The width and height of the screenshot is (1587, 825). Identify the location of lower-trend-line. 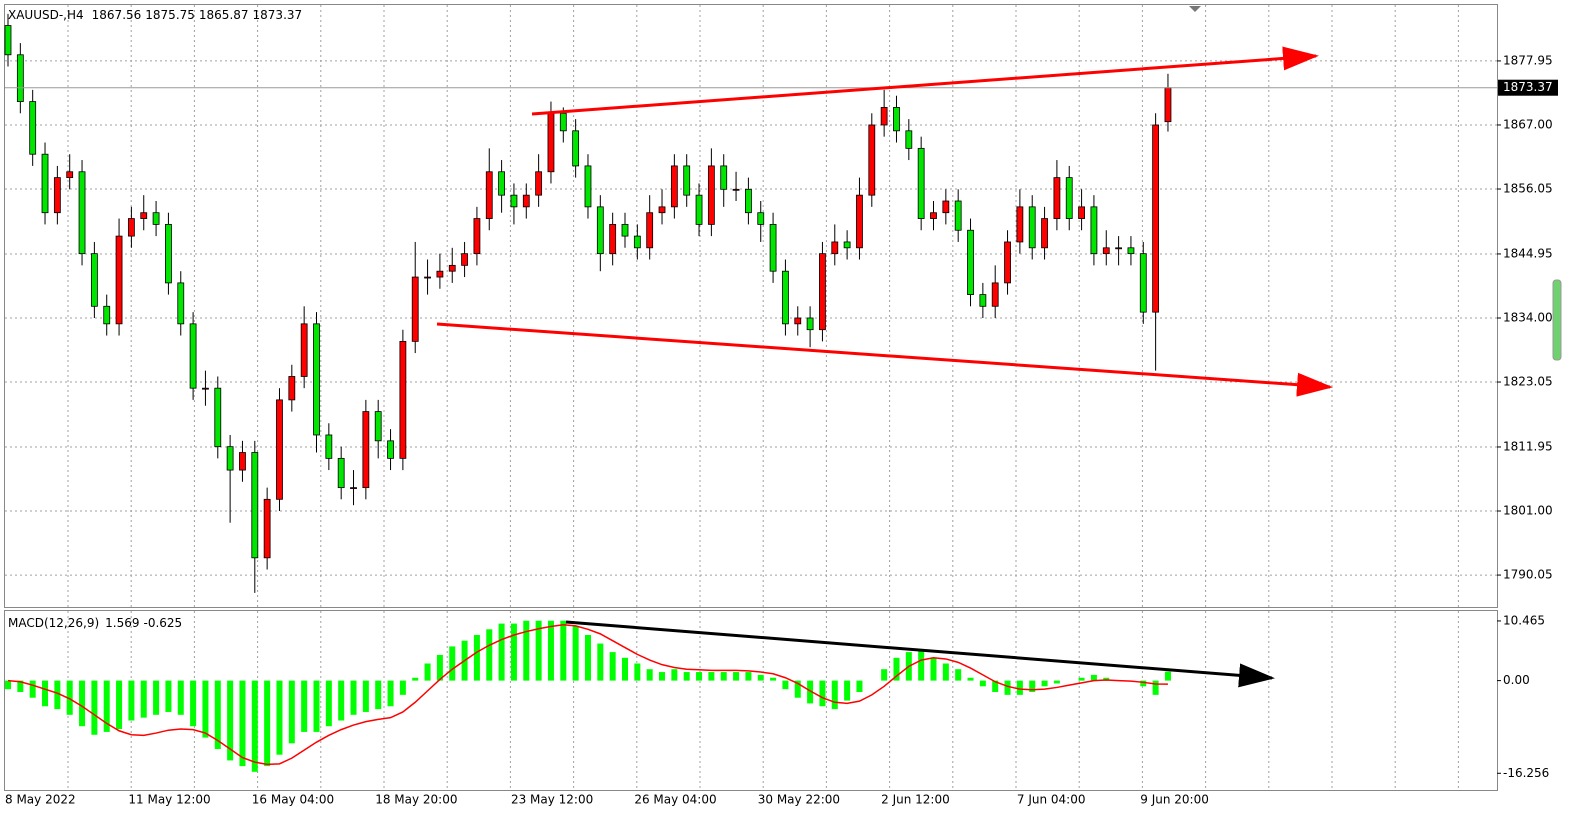
(884, 359).